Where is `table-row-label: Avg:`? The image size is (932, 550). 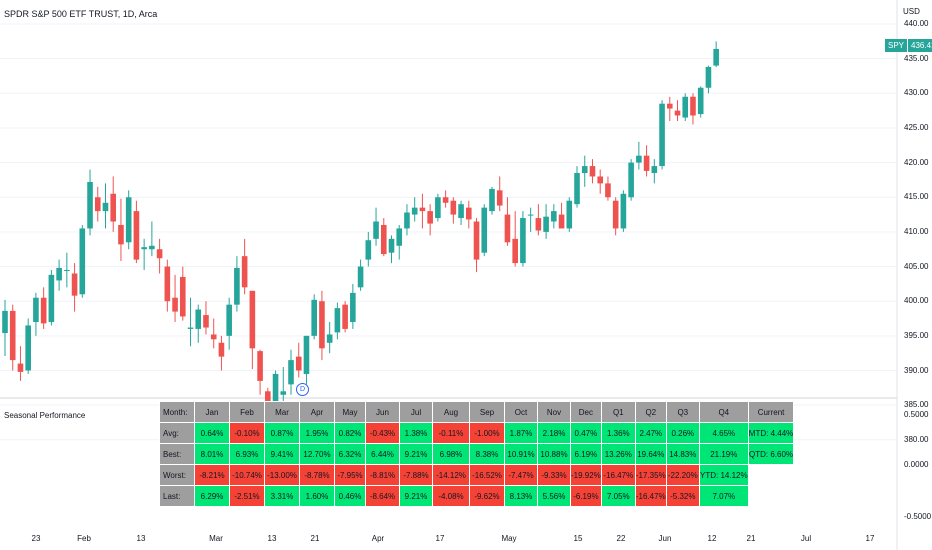 table-row-label: Avg: is located at coordinates (177, 433).